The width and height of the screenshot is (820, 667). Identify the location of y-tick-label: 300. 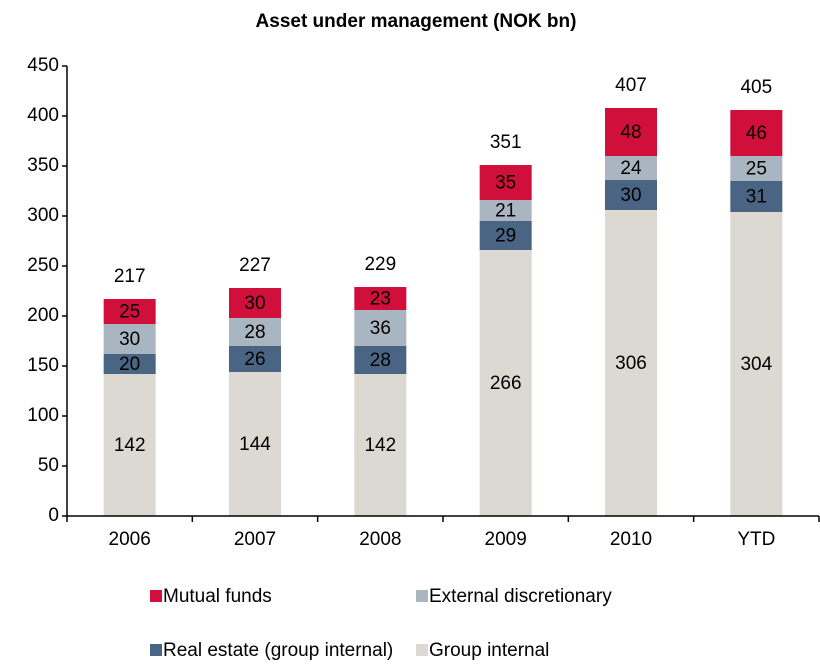
(43, 215).